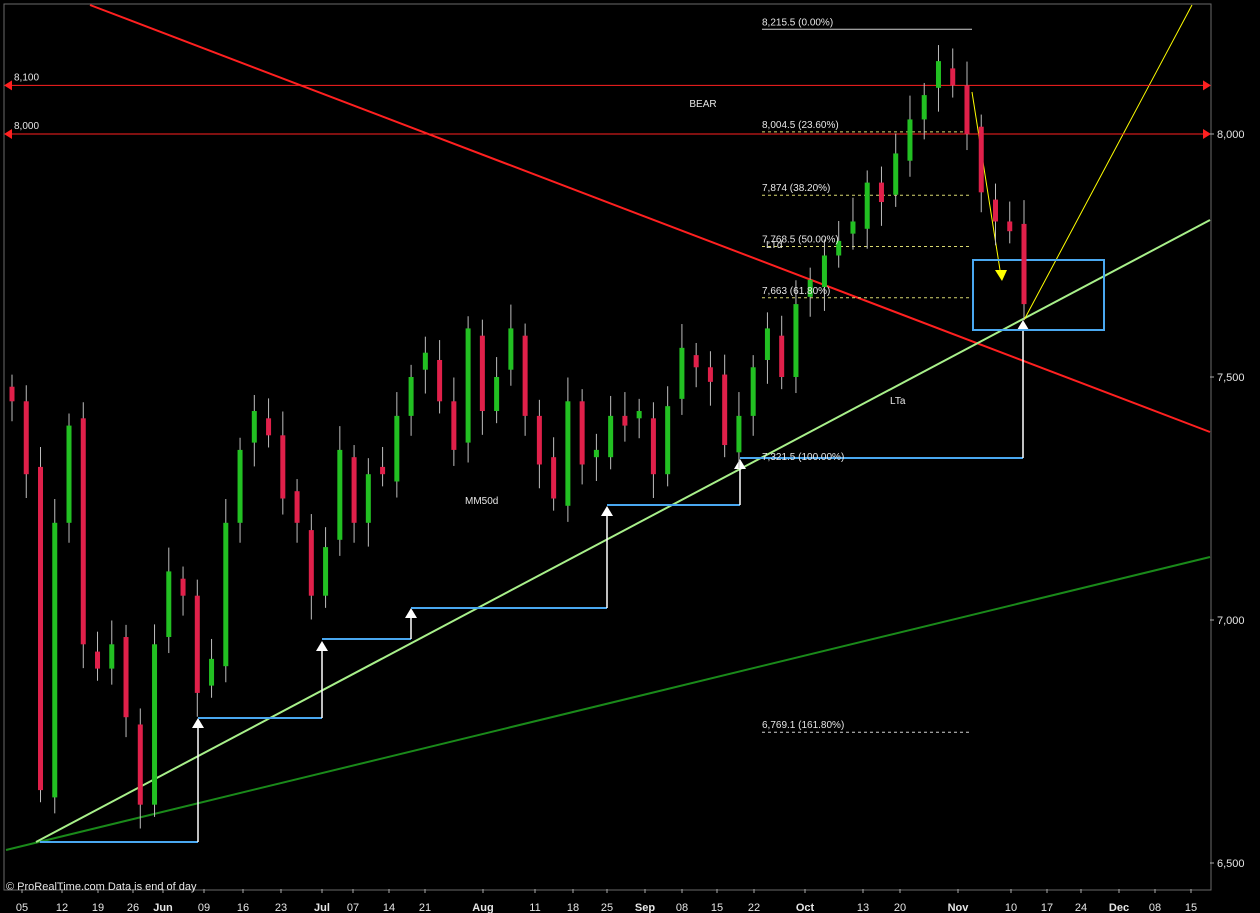  I want to click on pullback-arrow-head, so click(1001, 275).